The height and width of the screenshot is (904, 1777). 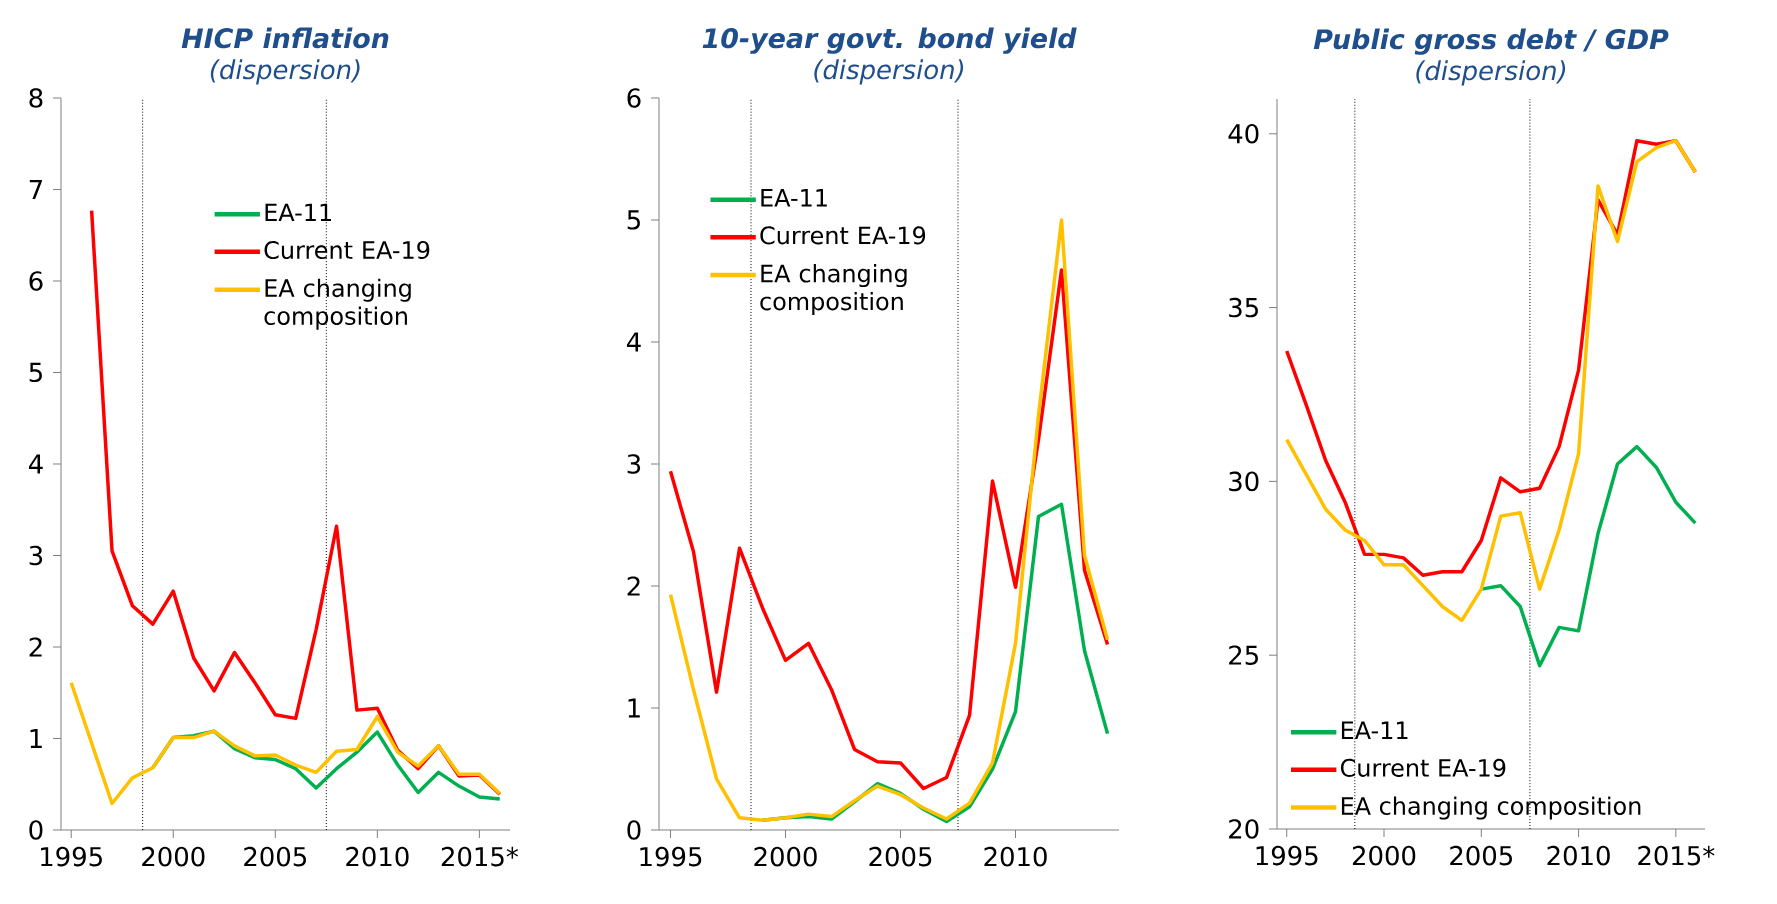 What do you see at coordinates (285, 38) in the screenshot?
I see `chart-title: HICP inflation` at bounding box center [285, 38].